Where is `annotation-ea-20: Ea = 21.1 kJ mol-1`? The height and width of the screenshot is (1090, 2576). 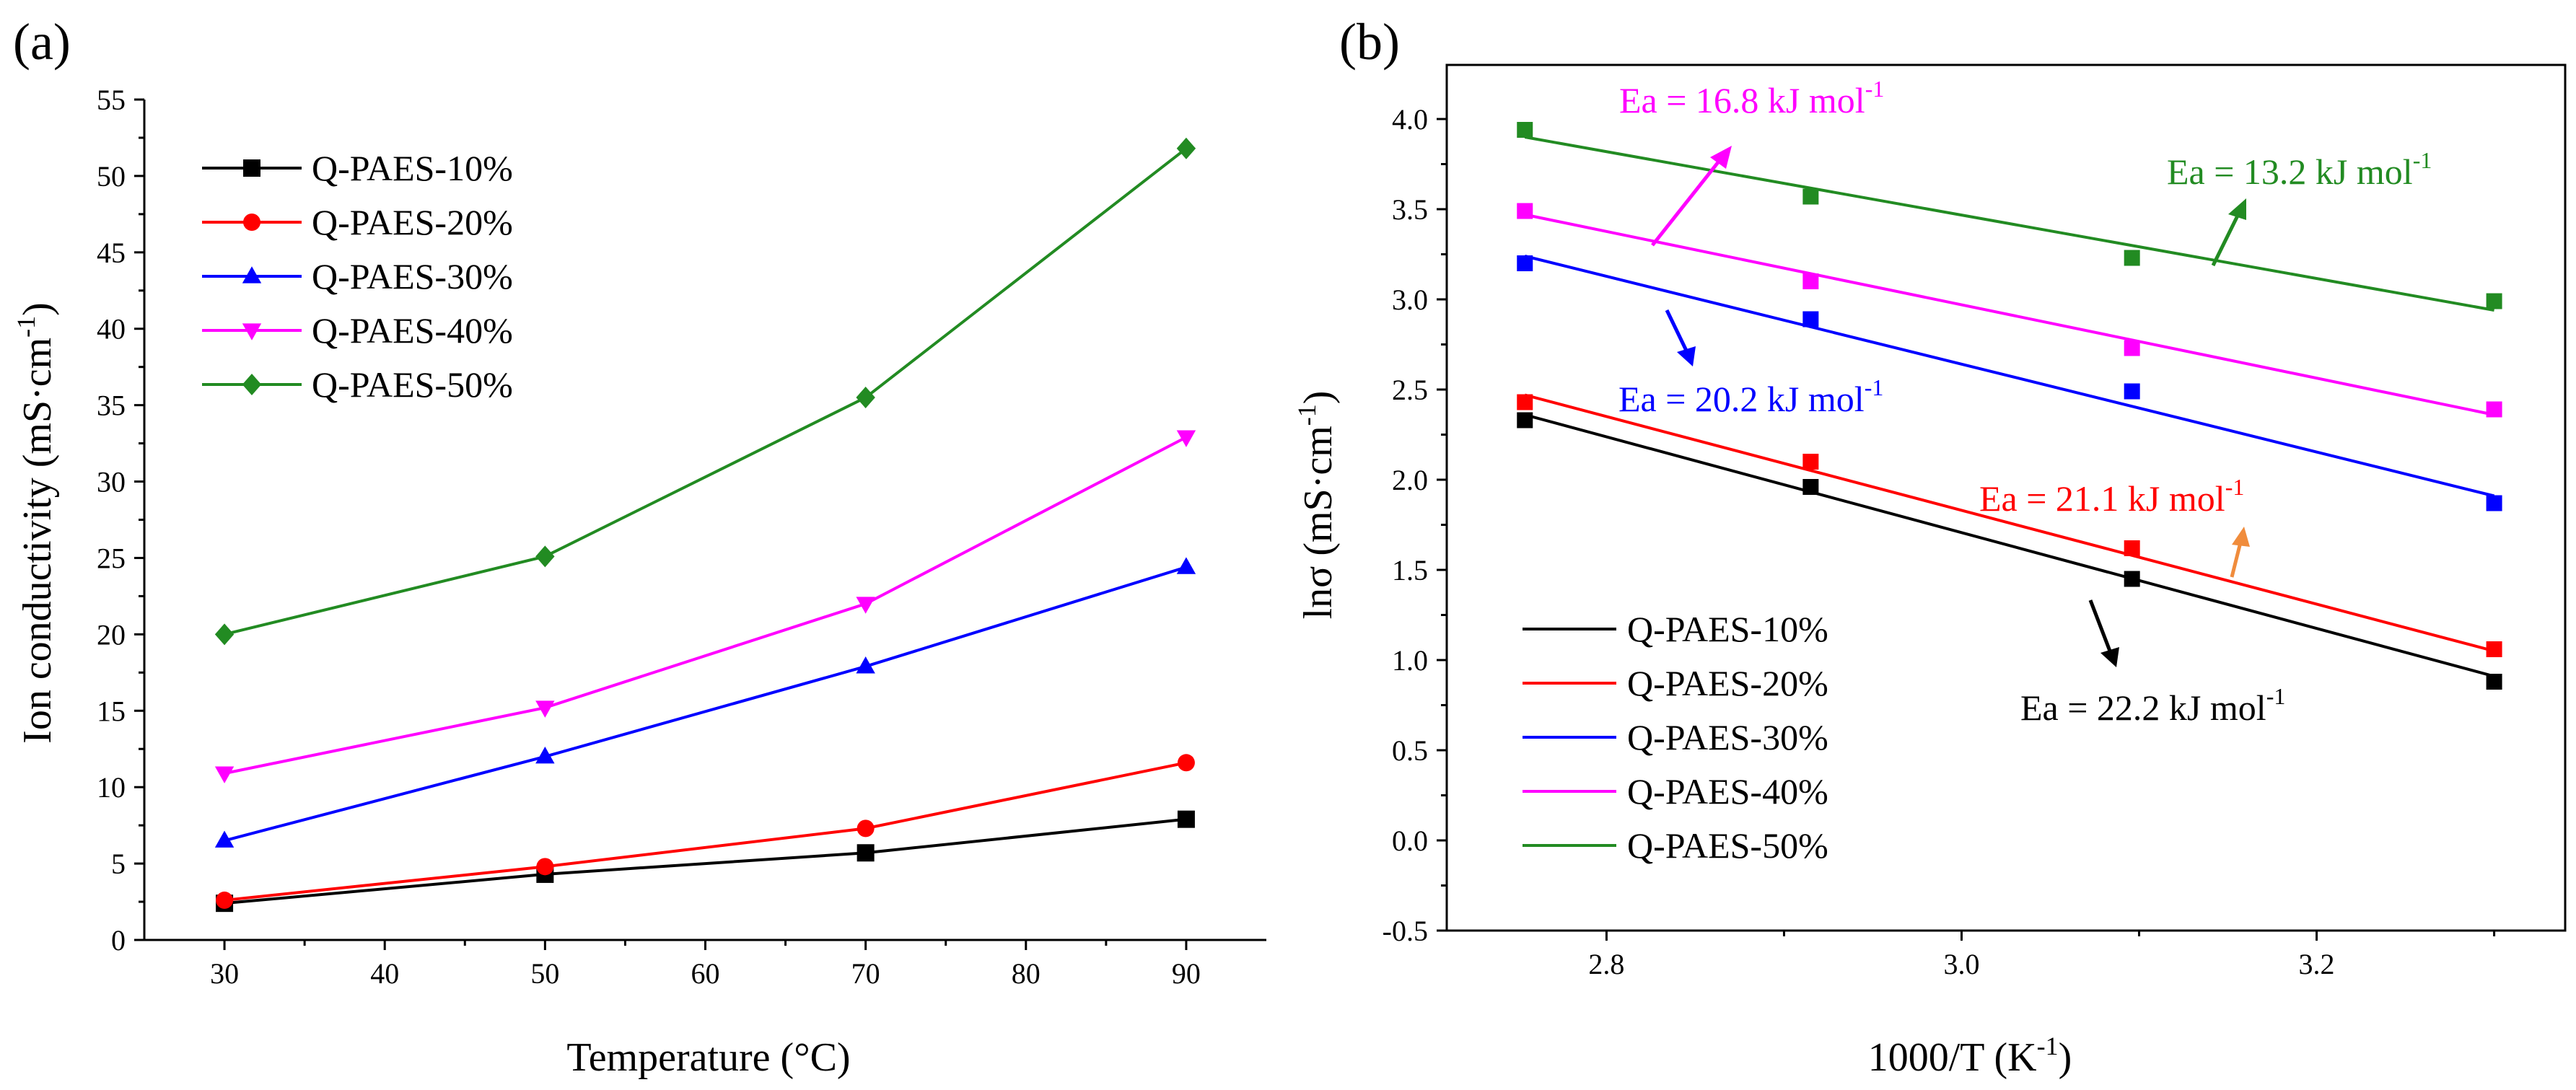
annotation-ea-20: Ea = 21.1 kJ mol-1 is located at coordinates (2111, 497).